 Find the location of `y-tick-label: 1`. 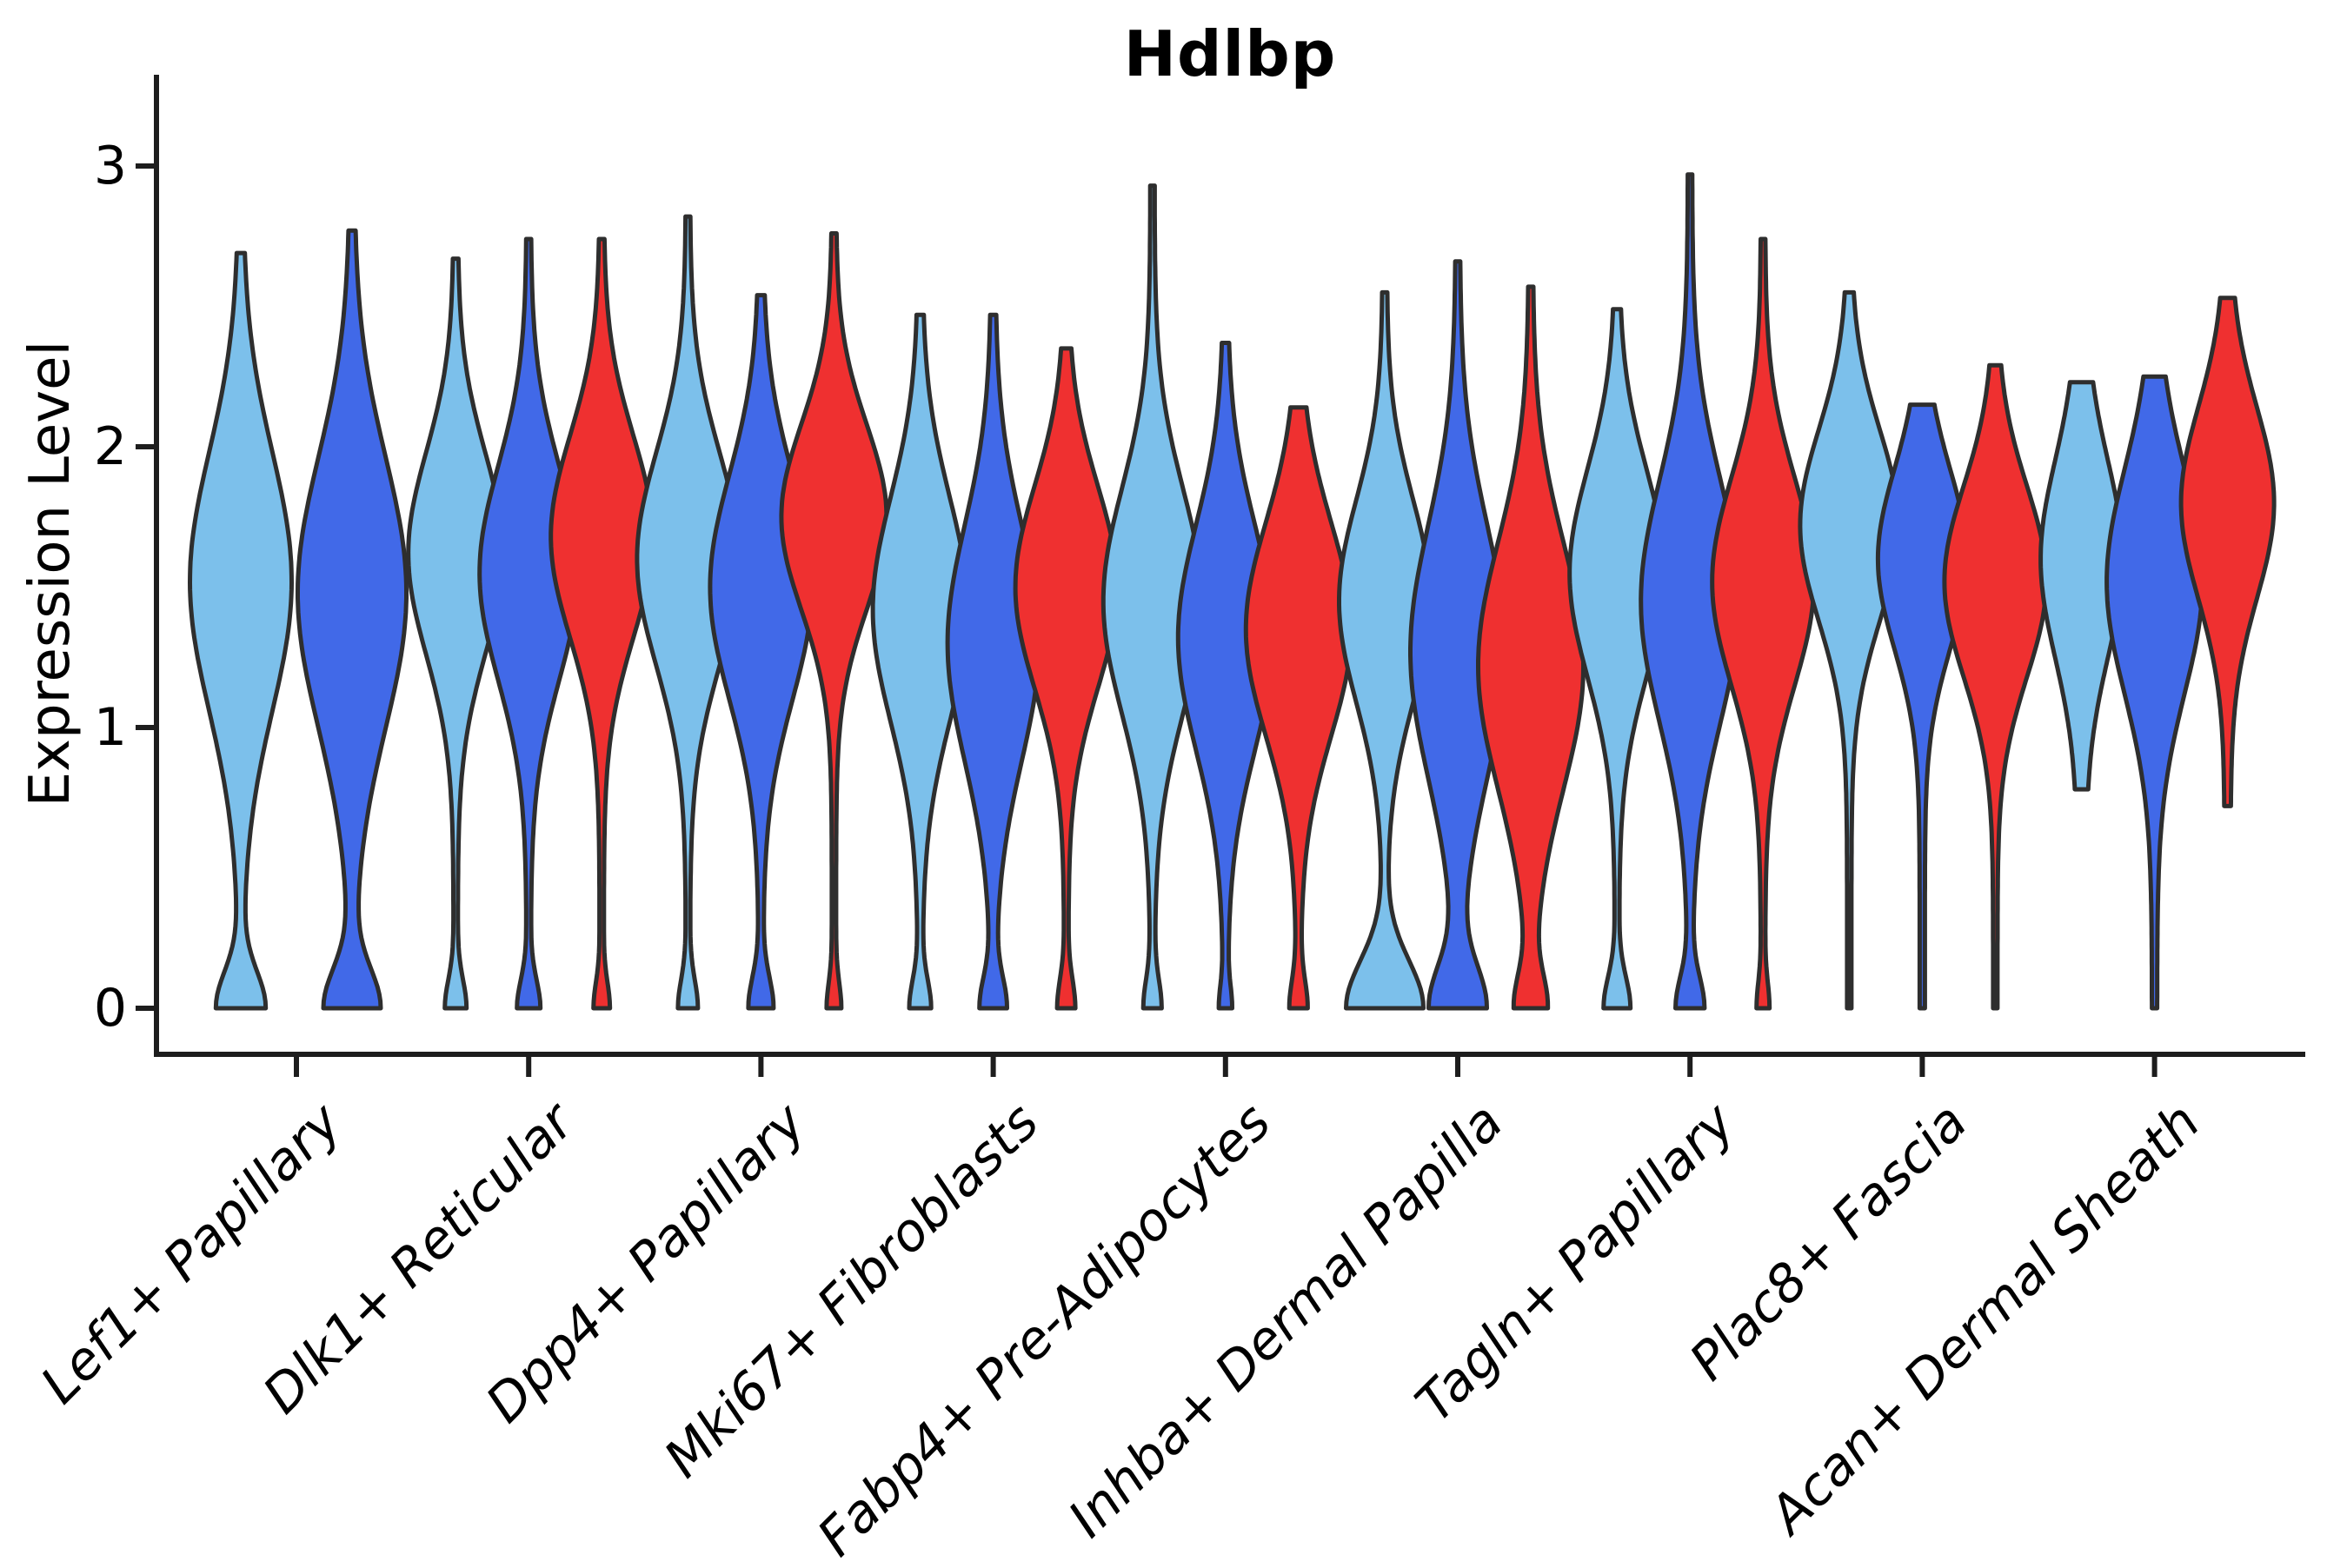

y-tick-label: 1 is located at coordinates (110, 727).